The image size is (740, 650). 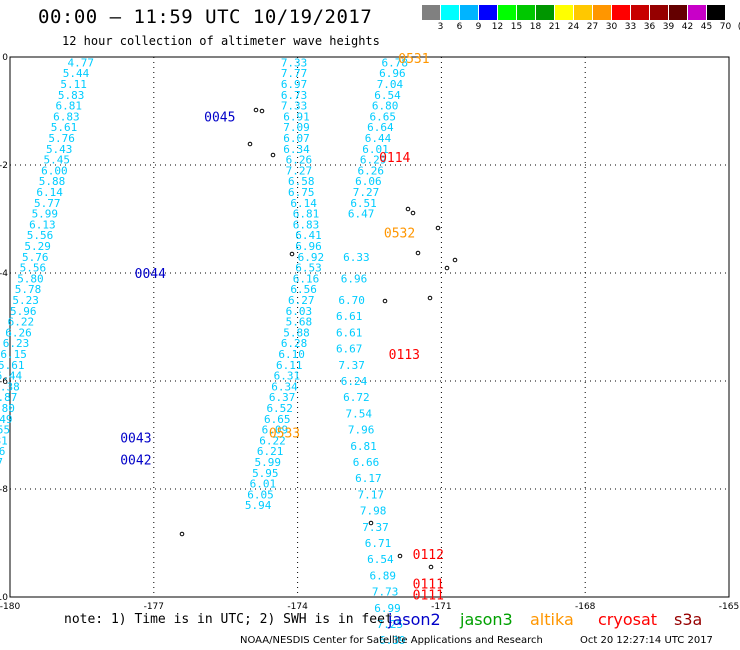 What do you see at coordinates (37, 246) in the screenshot?
I see `wave-height-value: 5.29` at bounding box center [37, 246].